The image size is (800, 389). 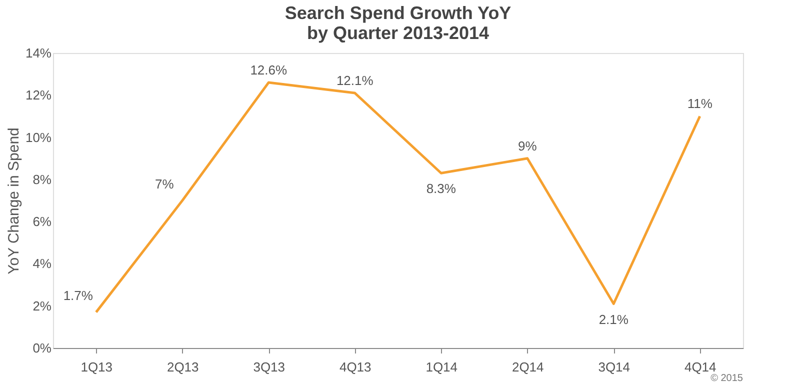 What do you see at coordinates (355, 367) in the screenshot?
I see `x-tick-label: 4Q13` at bounding box center [355, 367].